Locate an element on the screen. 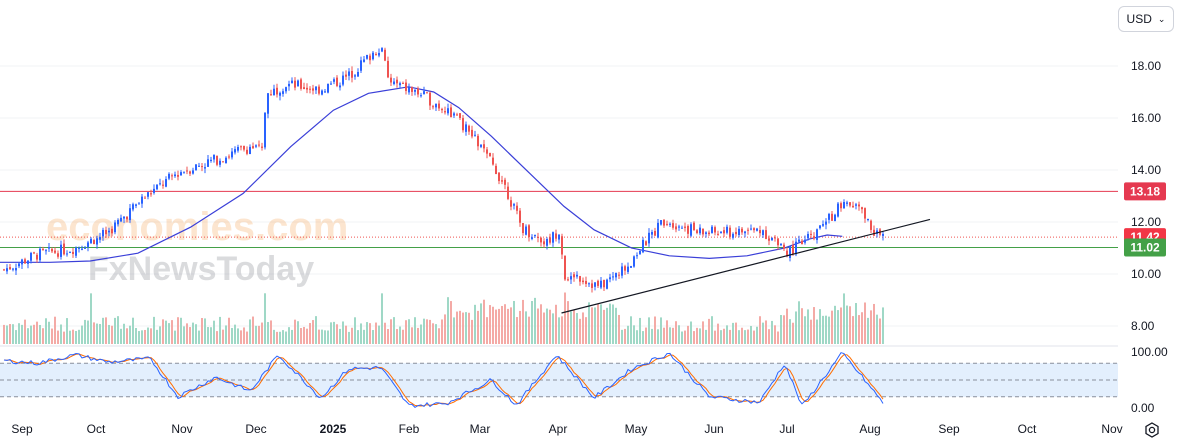 This screenshot has width=1182, height=447. currency-selector-button: USD ⌄ is located at coordinates (1146, 19).